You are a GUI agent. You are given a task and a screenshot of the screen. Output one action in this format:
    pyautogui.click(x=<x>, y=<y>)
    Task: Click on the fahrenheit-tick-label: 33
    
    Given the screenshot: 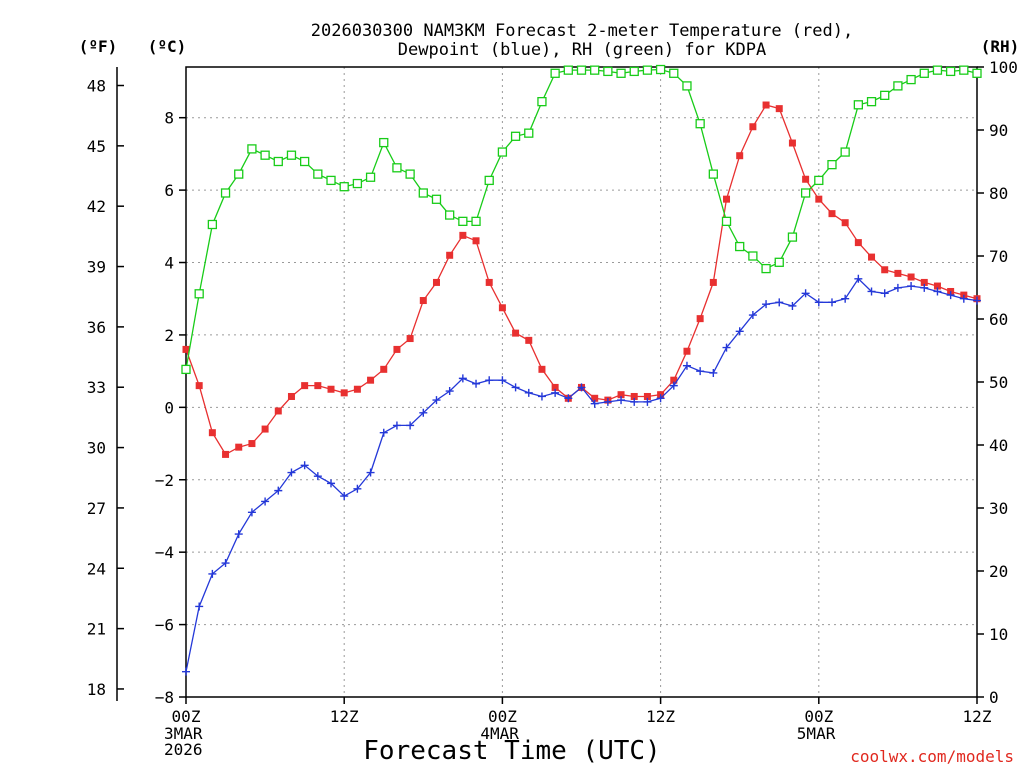 What is the action you would take?
    pyautogui.click(x=96, y=387)
    